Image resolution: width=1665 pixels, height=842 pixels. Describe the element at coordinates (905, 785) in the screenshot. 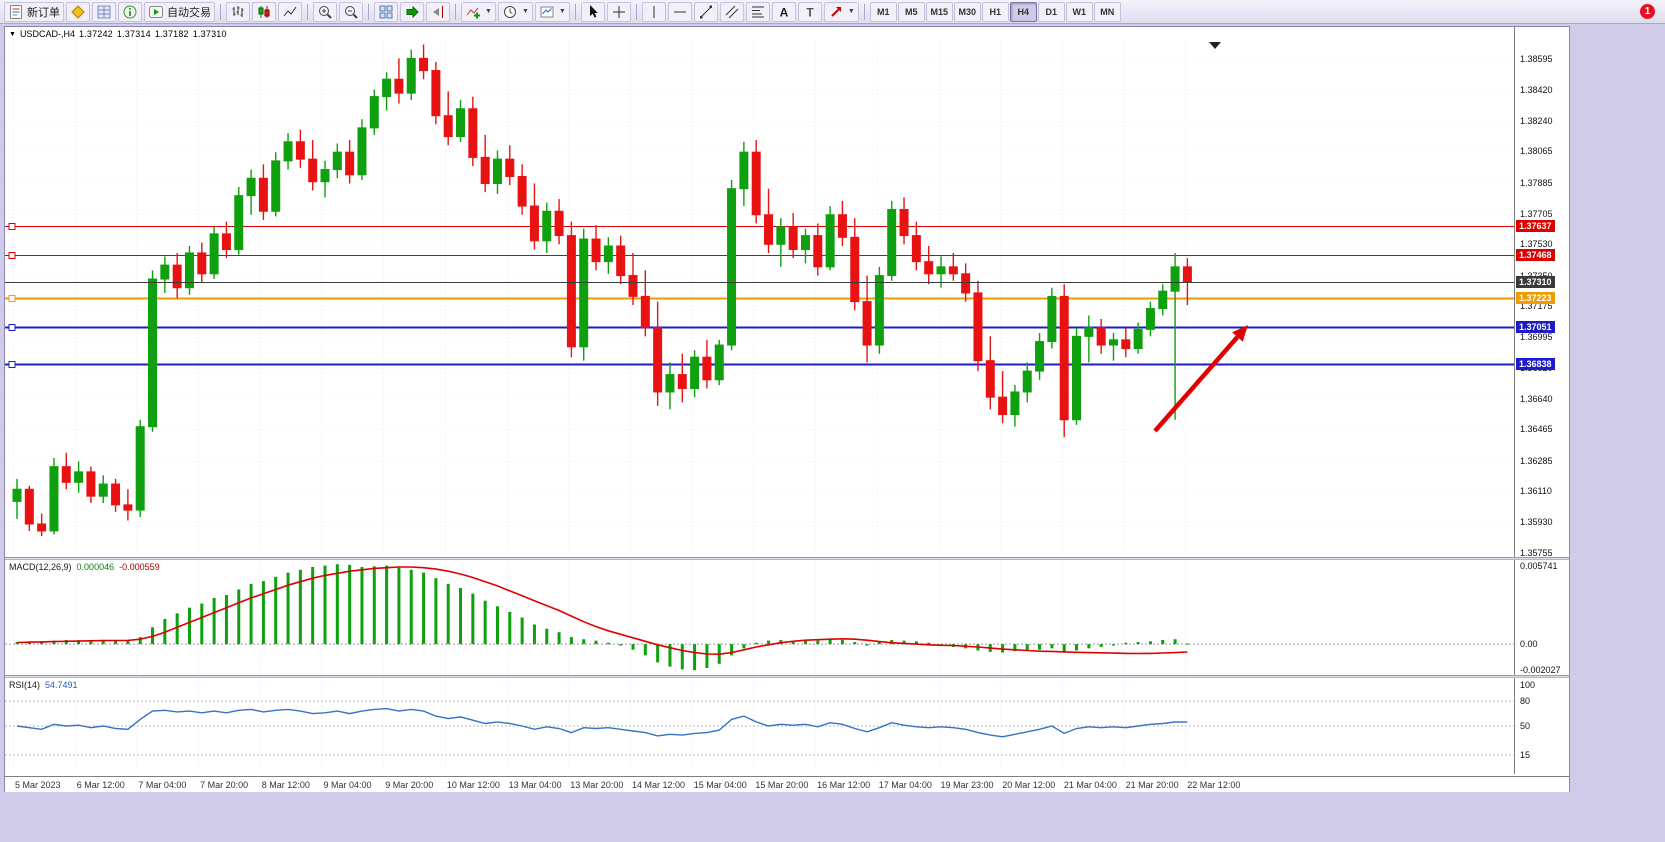

I see `time-axis-label: 17 Mar 04:00` at that location.